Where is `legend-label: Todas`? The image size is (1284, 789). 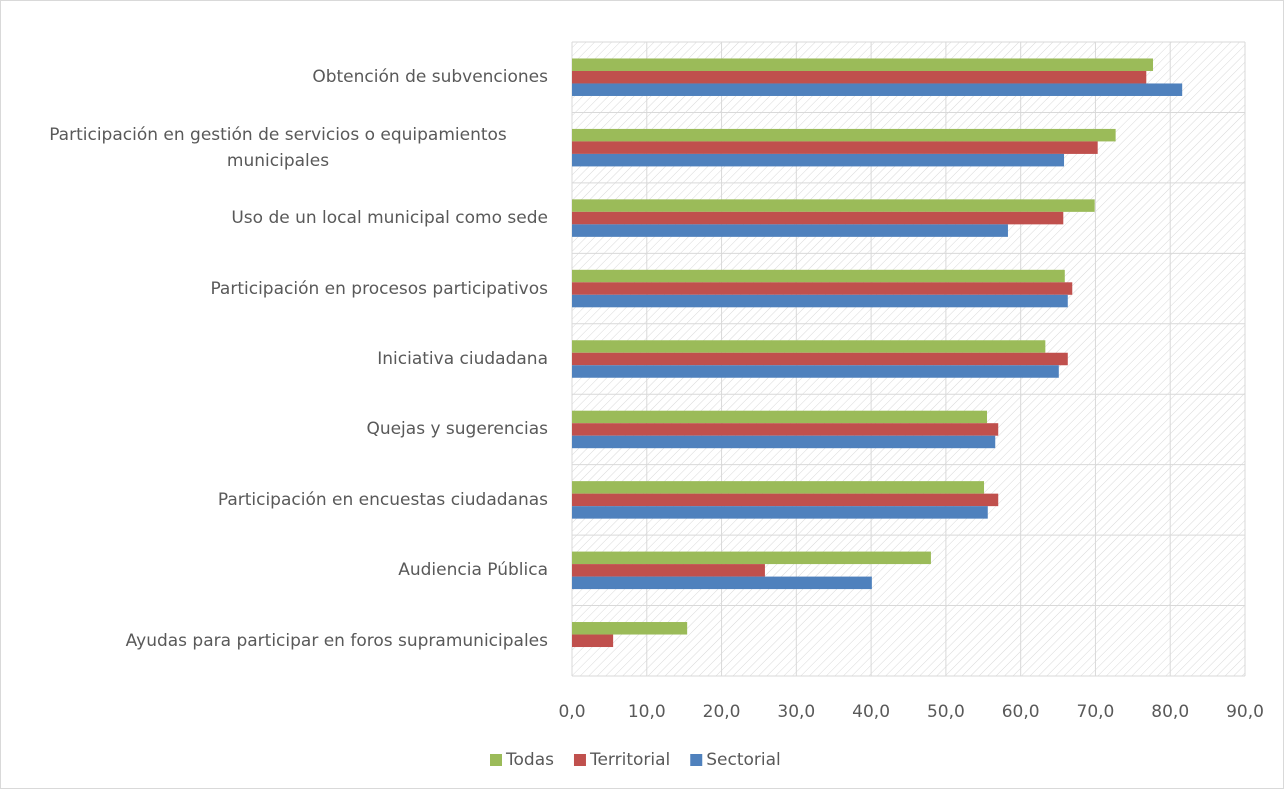 legend-label: Todas is located at coordinates (529, 760).